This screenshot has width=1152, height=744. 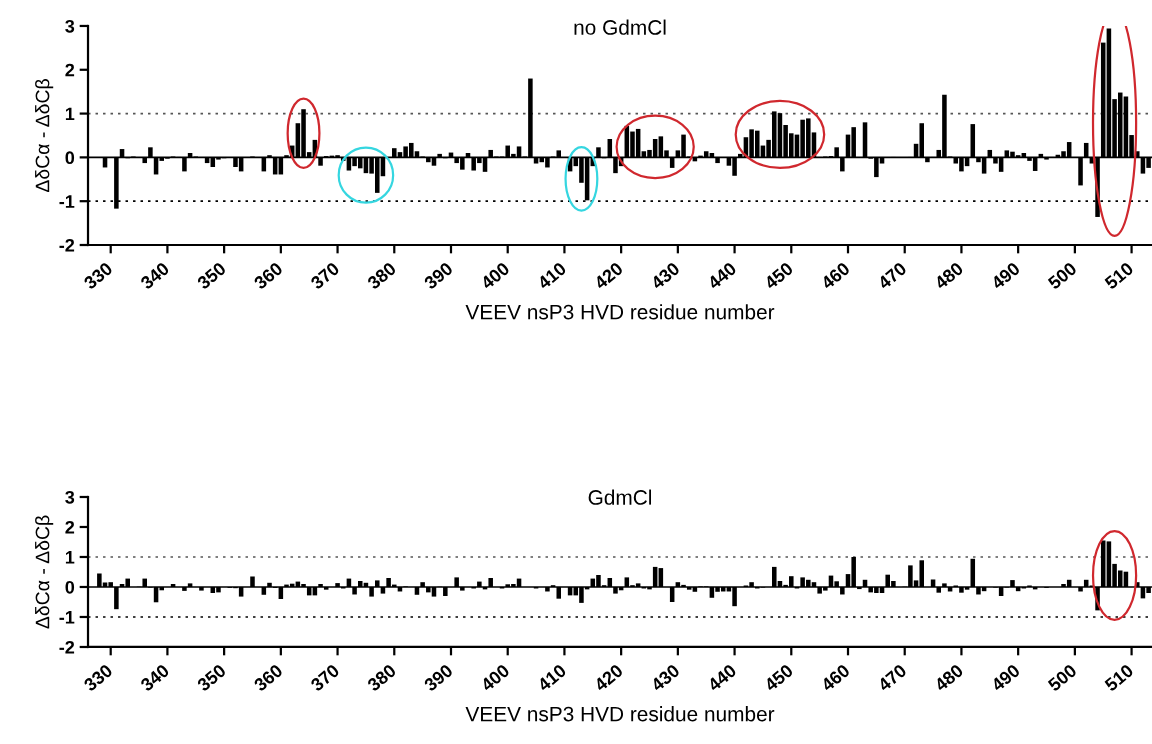 I want to click on chart-title: no GdmCl, so click(x=620, y=27).